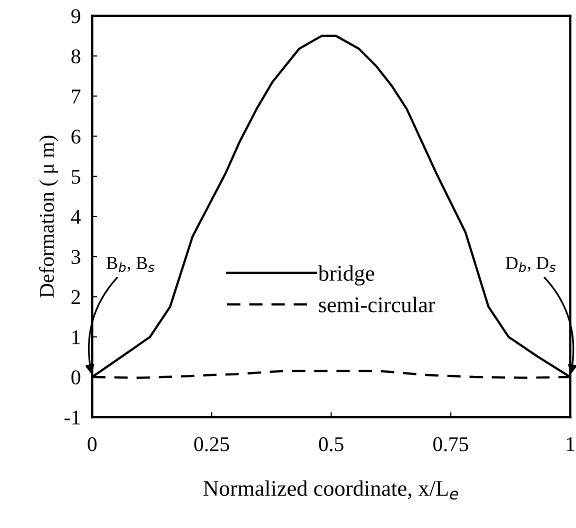  Describe the element at coordinates (346, 275) in the screenshot. I see `legend-label: bridge` at that location.